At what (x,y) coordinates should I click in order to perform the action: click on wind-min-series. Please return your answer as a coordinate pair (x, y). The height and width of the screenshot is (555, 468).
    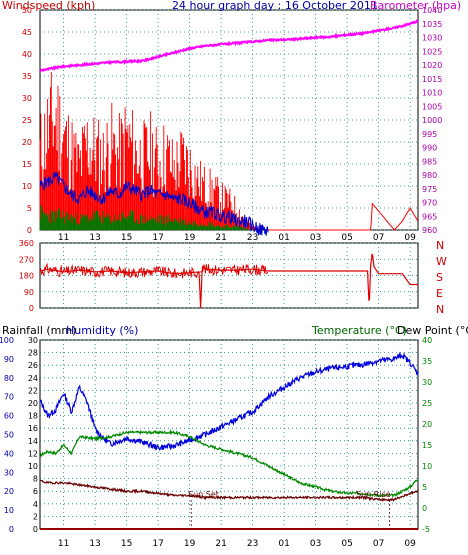
    Looking at the image, I should click on (146, 217).